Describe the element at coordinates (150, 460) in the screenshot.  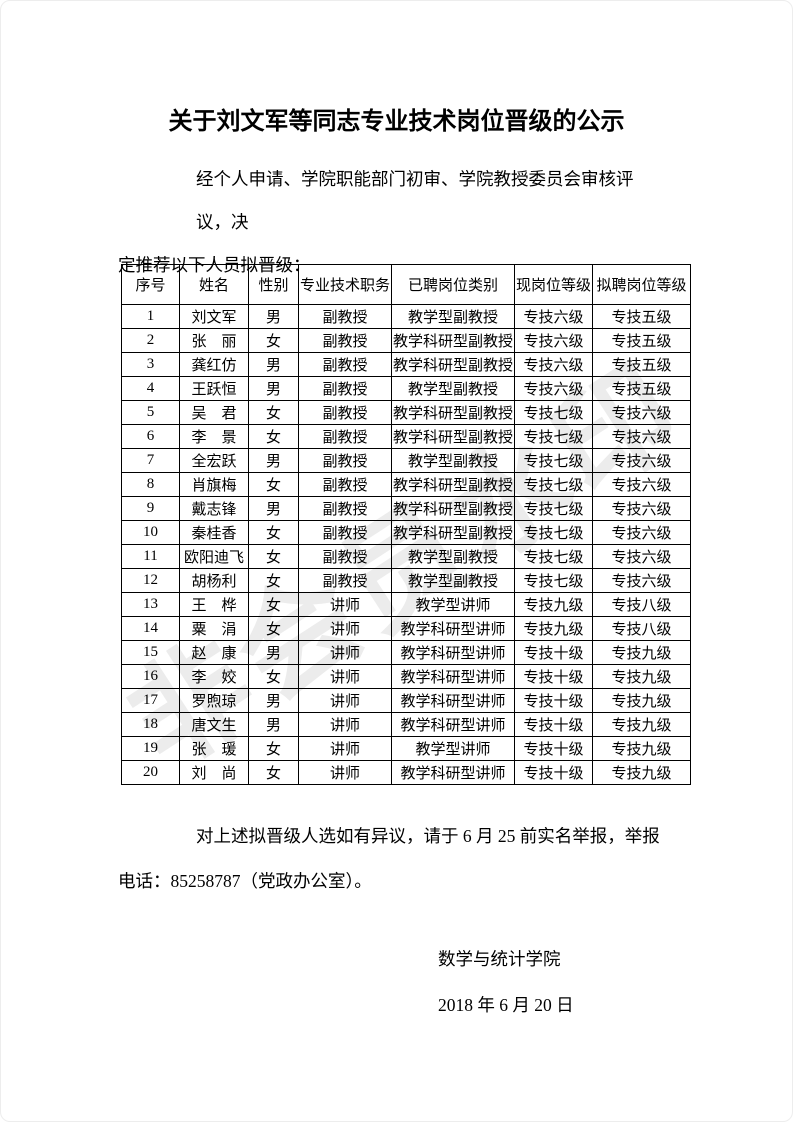
I see `table-cell: 7` at that location.